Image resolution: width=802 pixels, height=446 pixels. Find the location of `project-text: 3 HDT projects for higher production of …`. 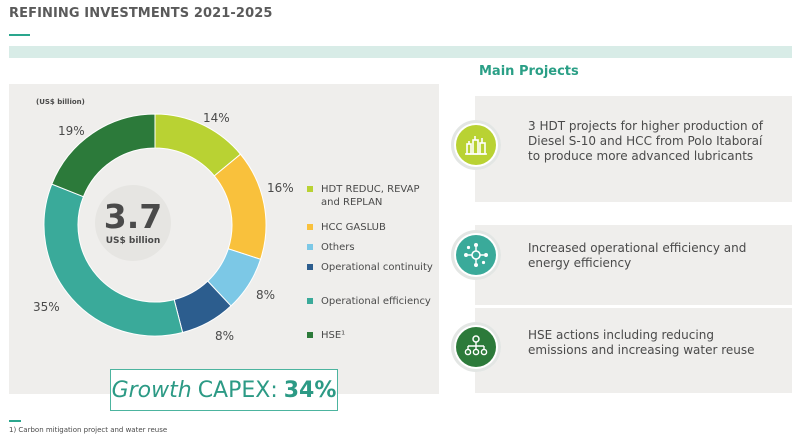

project-text: 3 HDT projects for higher production of … is located at coordinates (645, 141).